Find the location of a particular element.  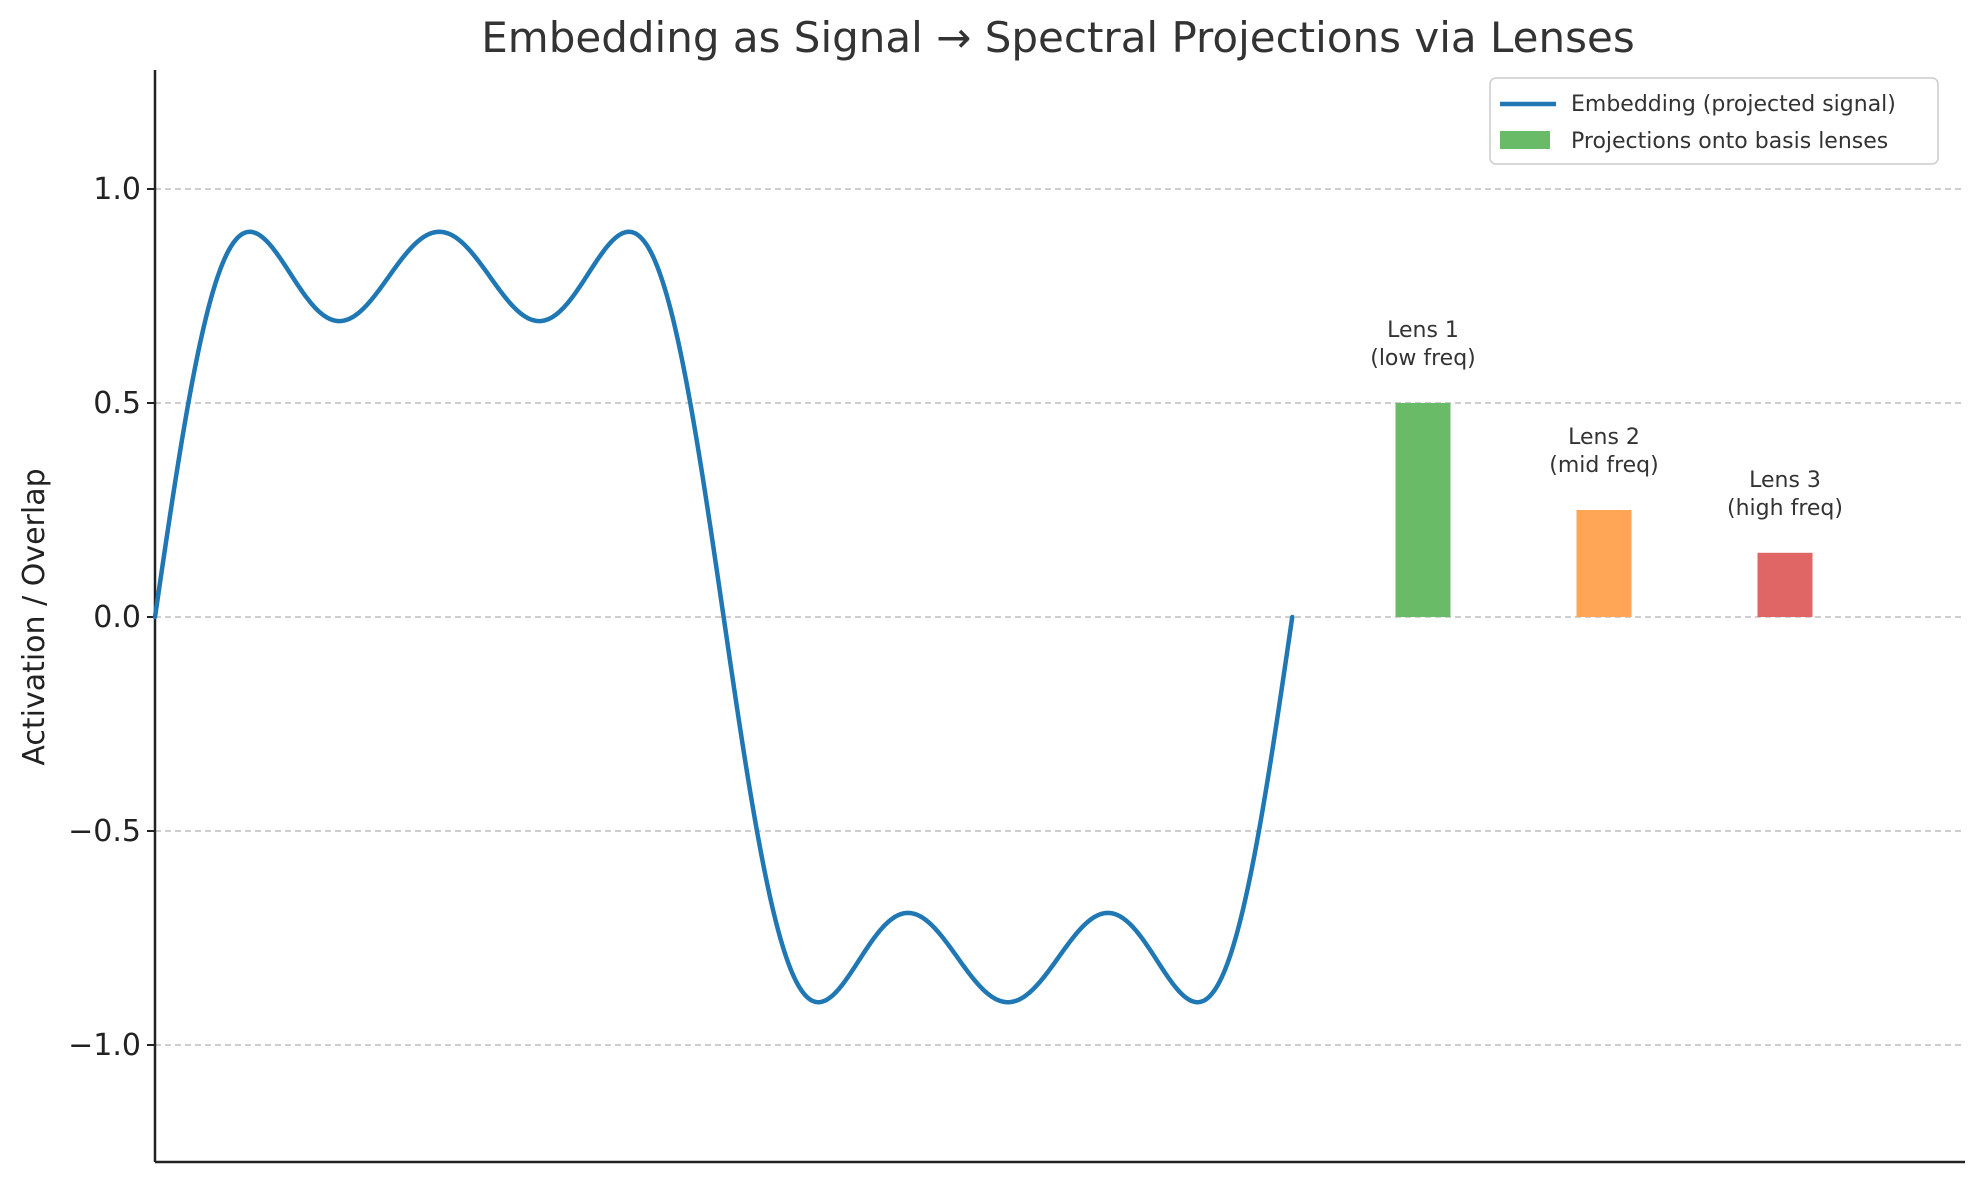

y-tick-label: −0.5 is located at coordinates (104, 831).